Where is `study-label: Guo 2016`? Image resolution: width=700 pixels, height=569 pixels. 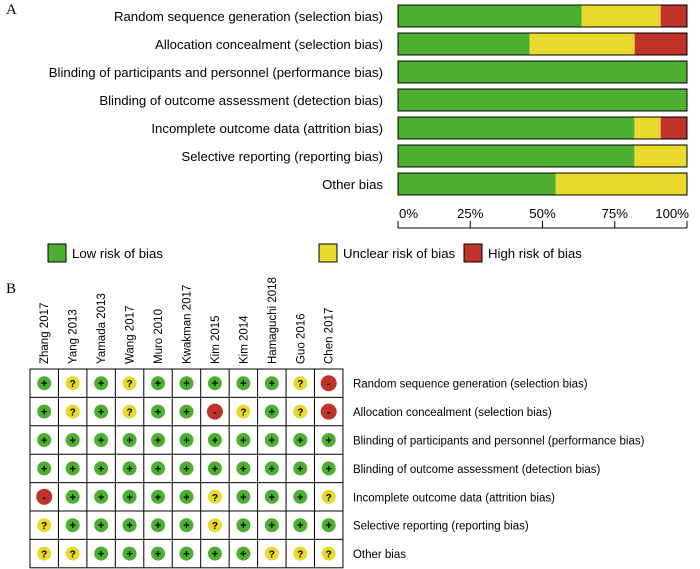 study-label: Guo 2016 is located at coordinates (301, 338).